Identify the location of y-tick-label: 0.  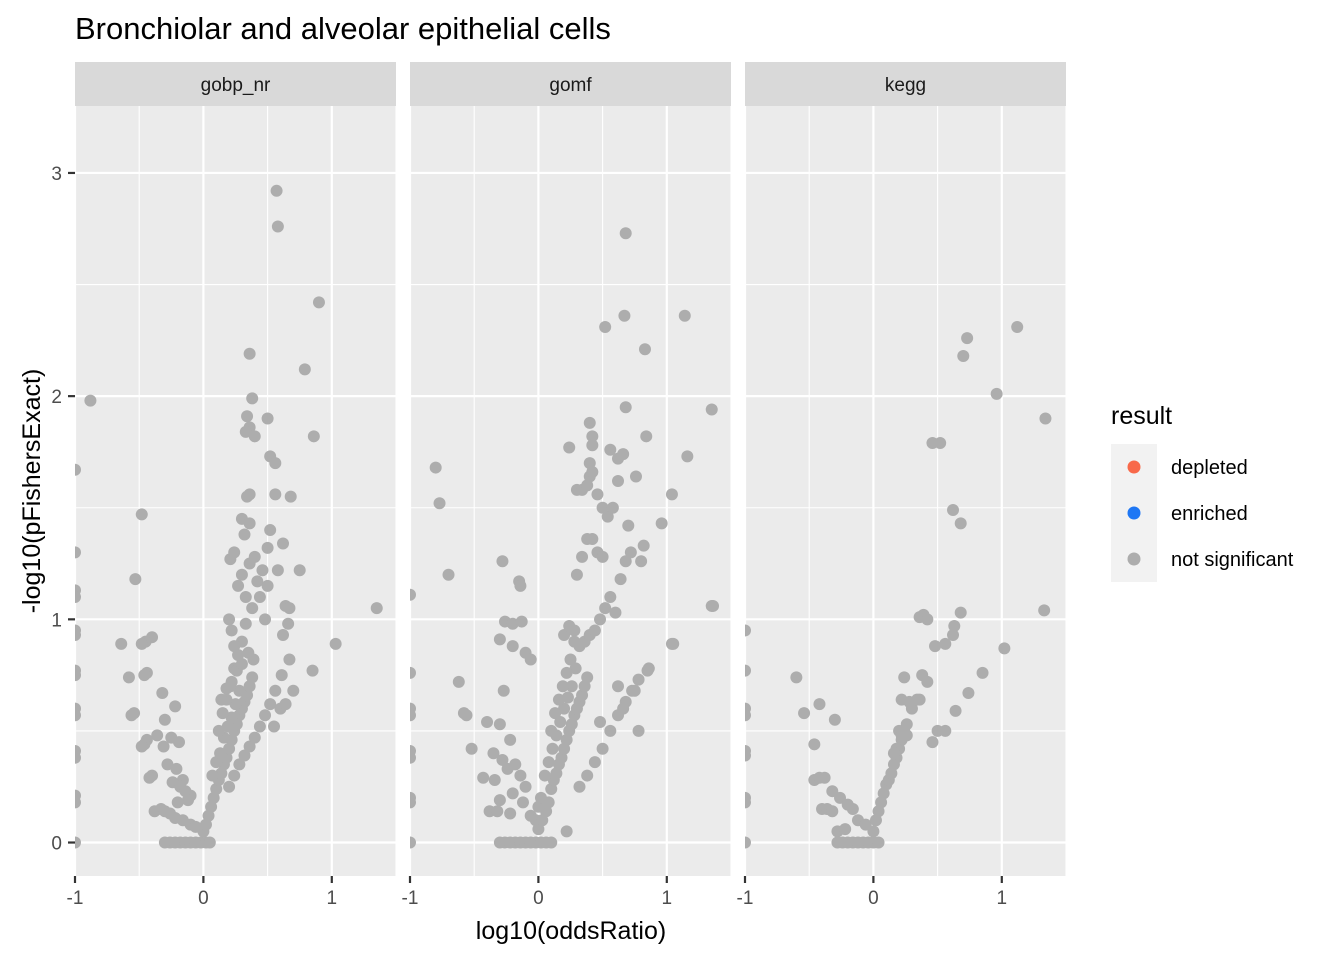
(56, 844).